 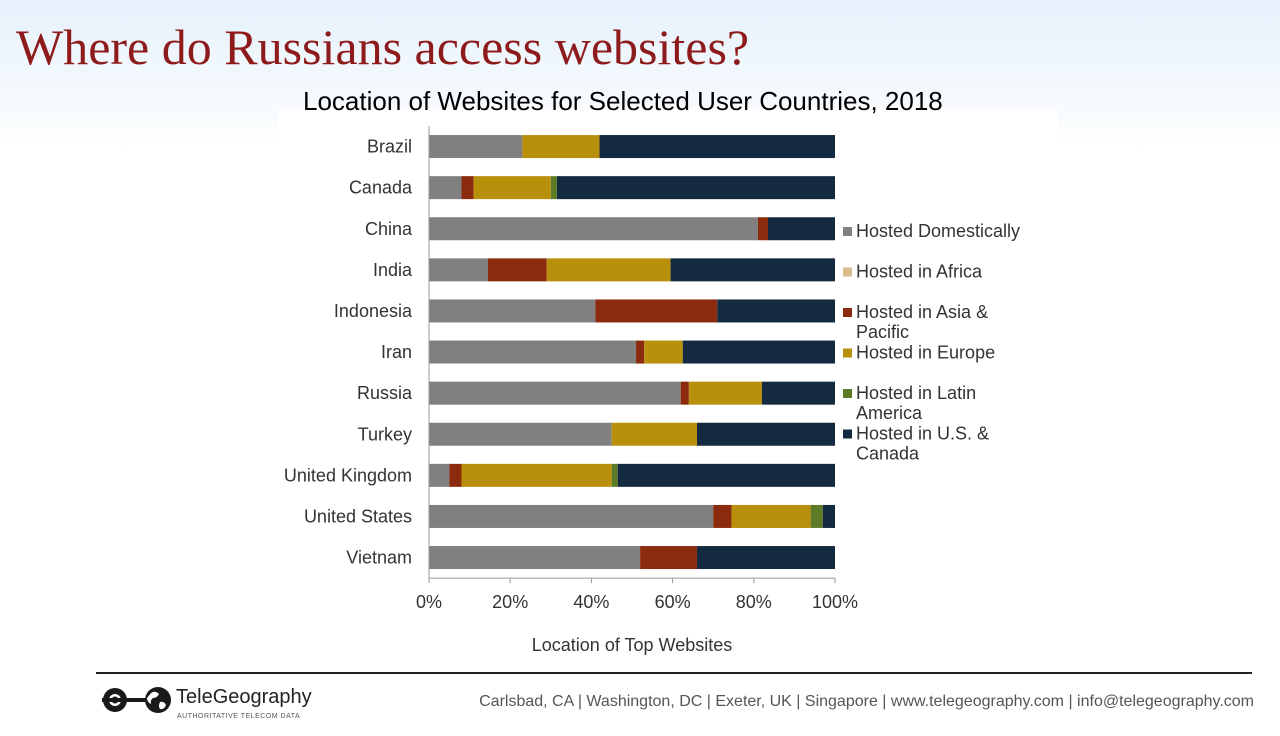 I want to click on bar-canada-hosted-in-asia-pacific, so click(x=467, y=188).